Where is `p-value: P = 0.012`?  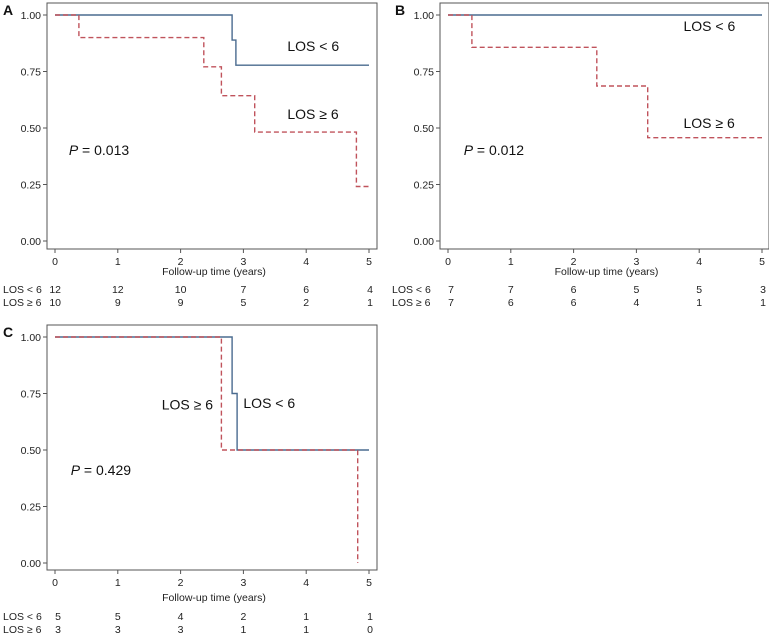
p-value: P = 0.012 is located at coordinates (494, 150).